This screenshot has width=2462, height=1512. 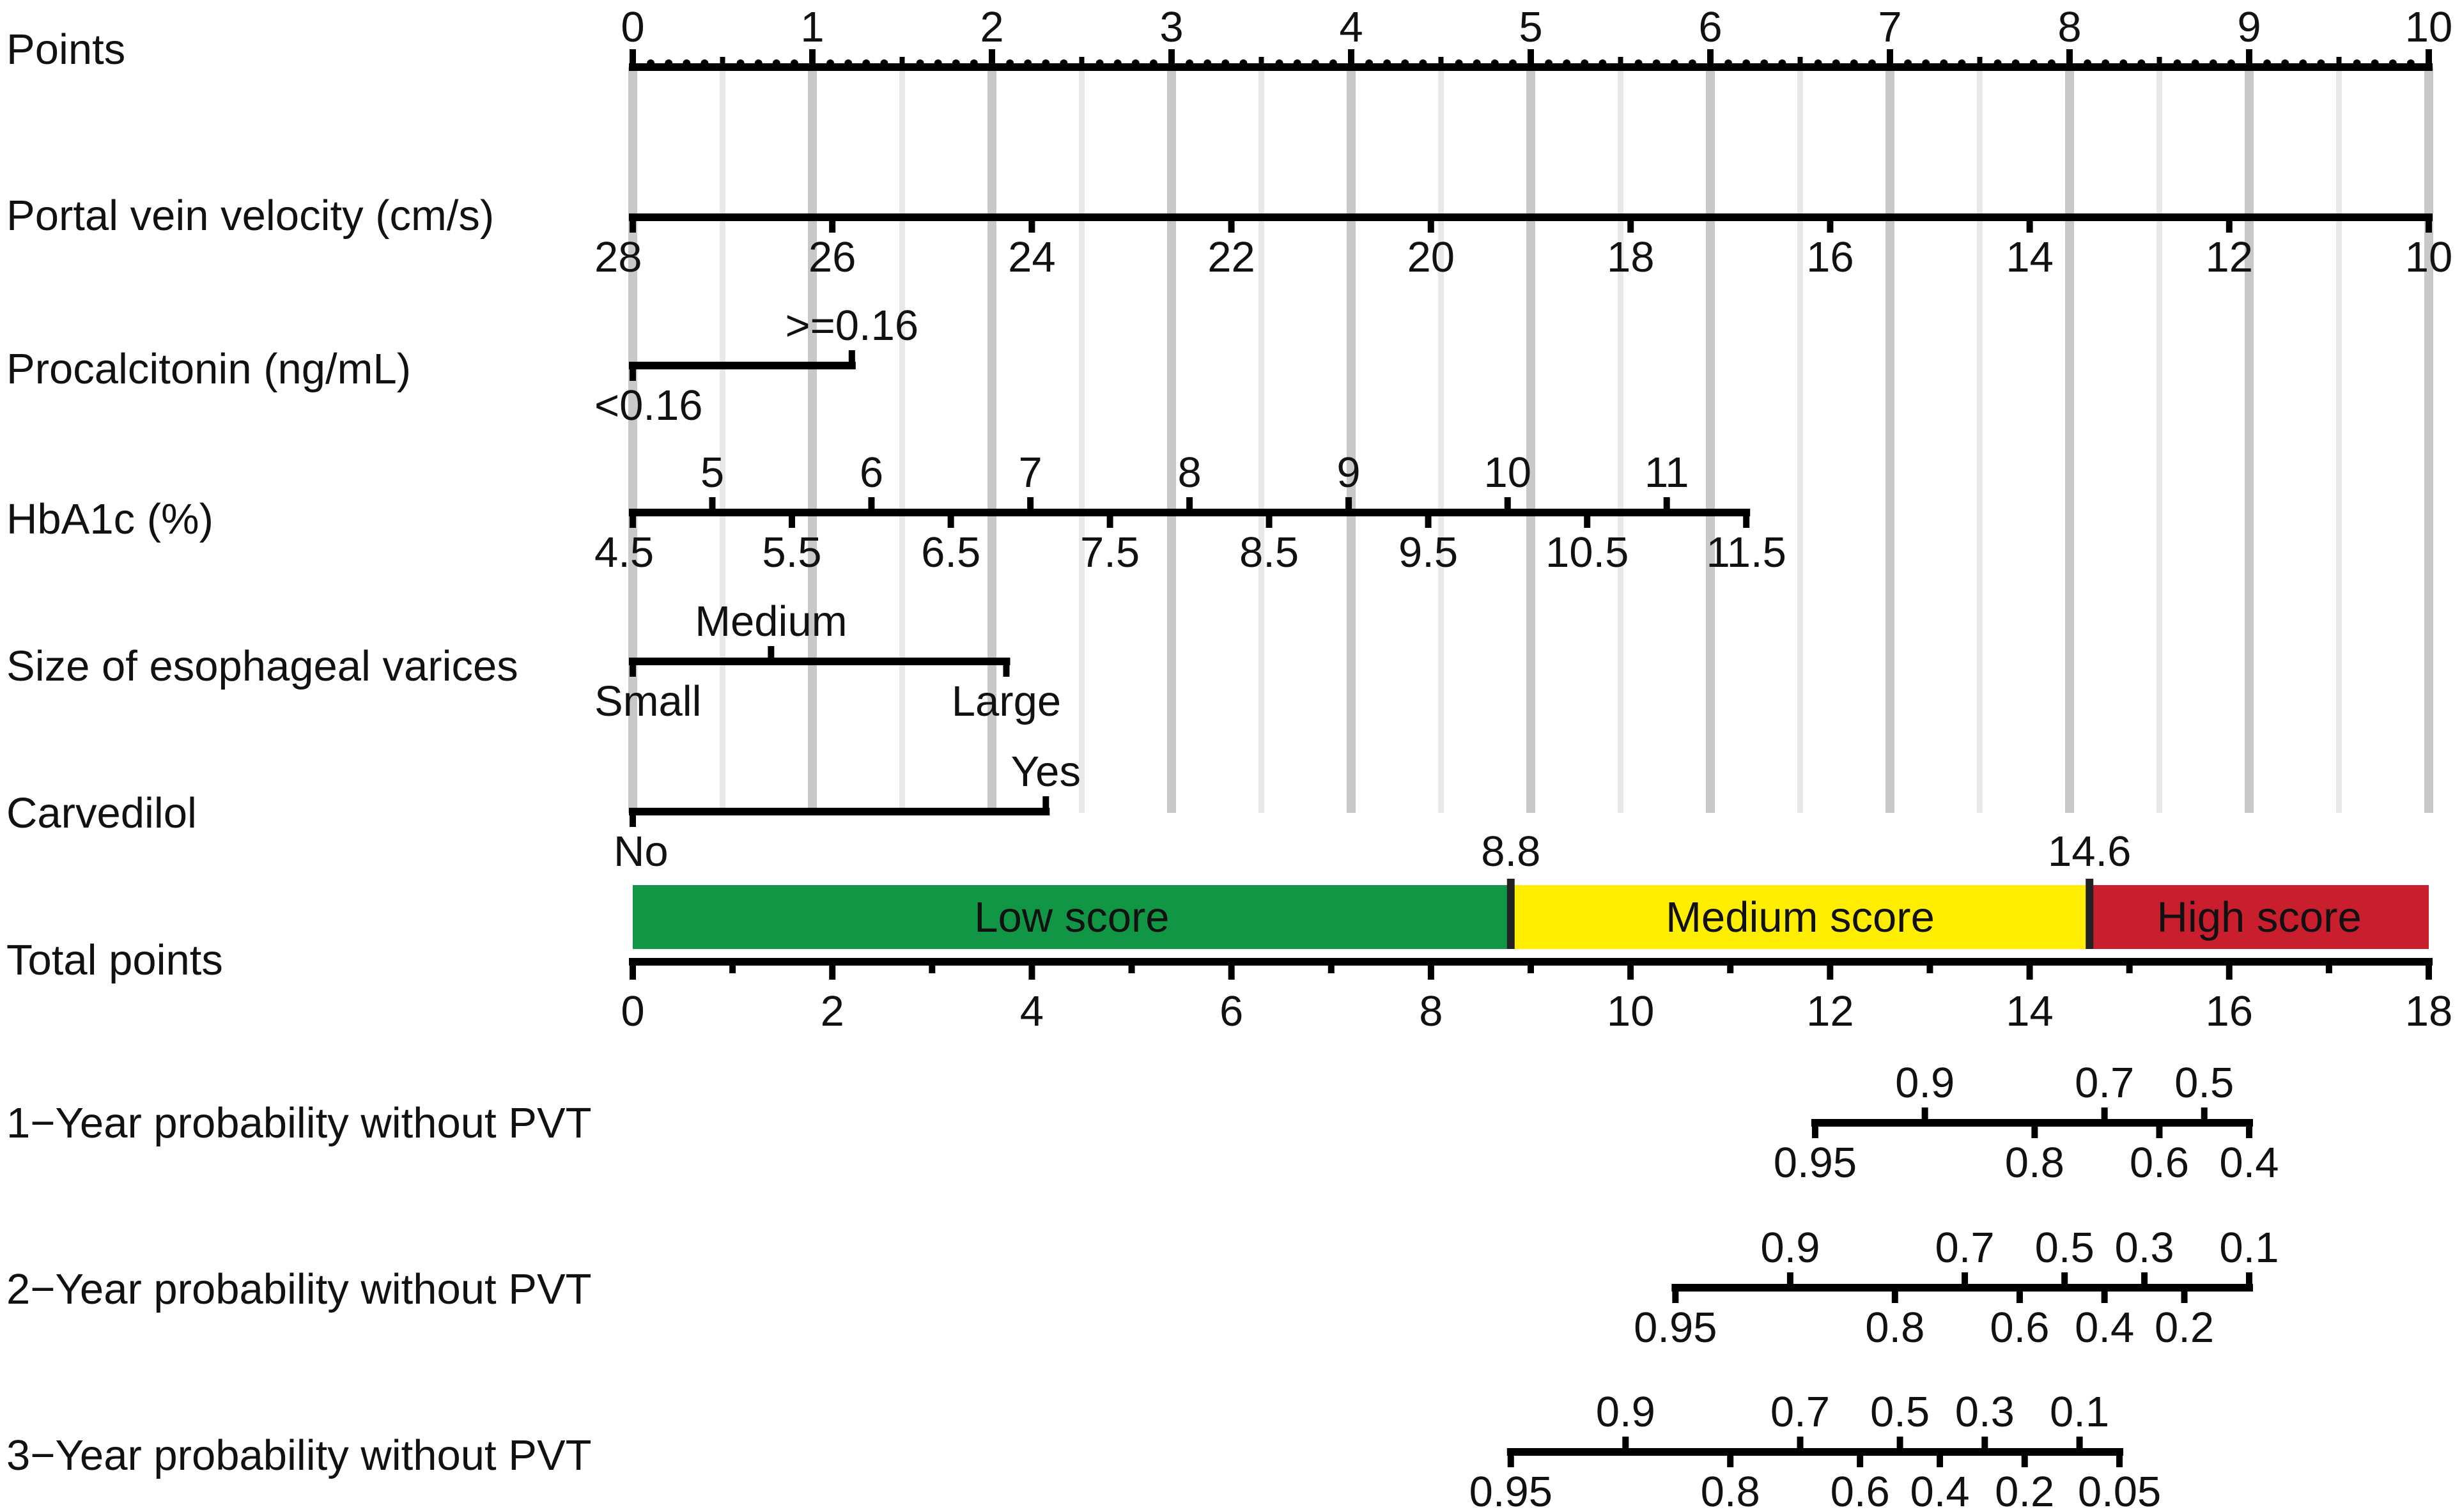 What do you see at coordinates (1894, 1328) in the screenshot?
I see `probability-scale-2-tick-label: 0.8` at bounding box center [1894, 1328].